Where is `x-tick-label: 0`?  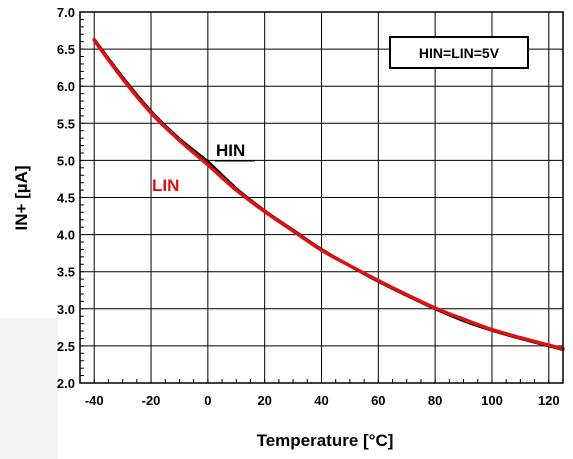 x-tick-label: 0 is located at coordinates (207, 400).